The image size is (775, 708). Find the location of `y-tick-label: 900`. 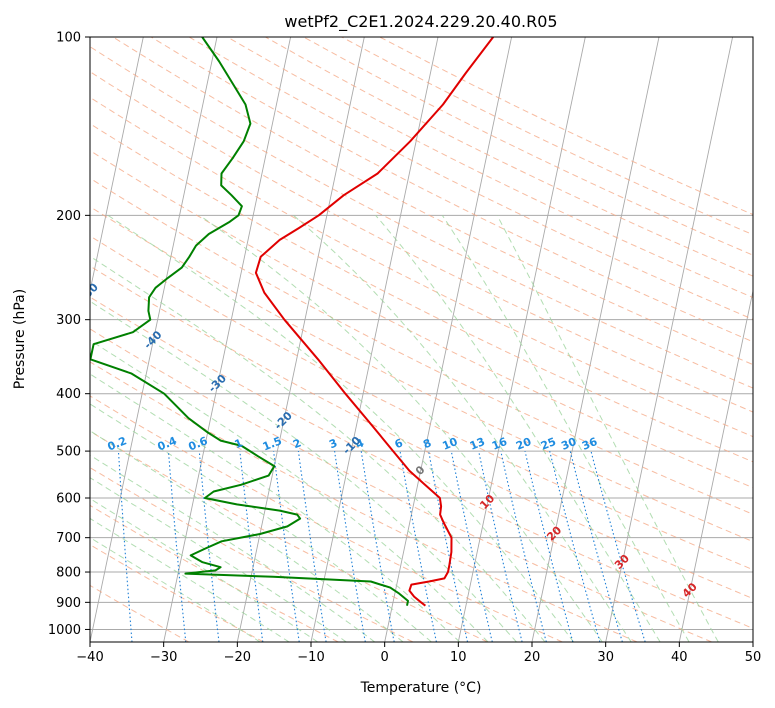

y-tick-label: 900 is located at coordinates (68, 603).